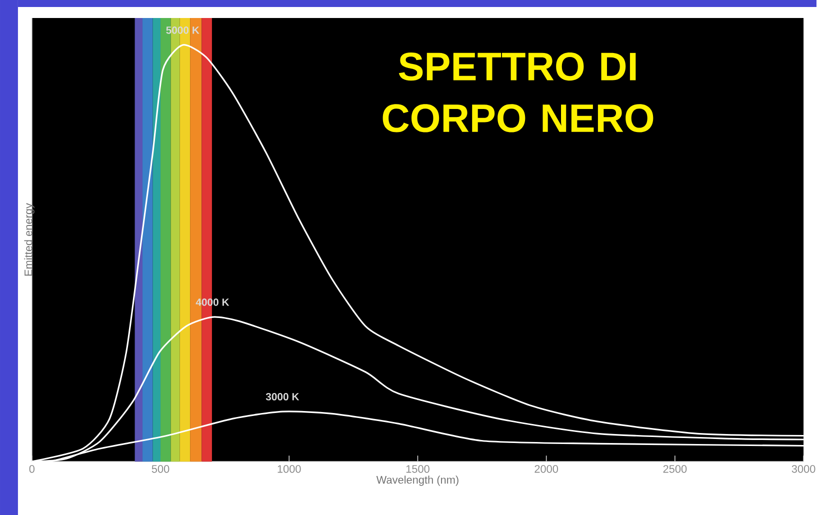 This screenshot has width=819, height=515. Describe the element at coordinates (418, 468) in the screenshot. I see `x-tick-label: 1500` at that location.